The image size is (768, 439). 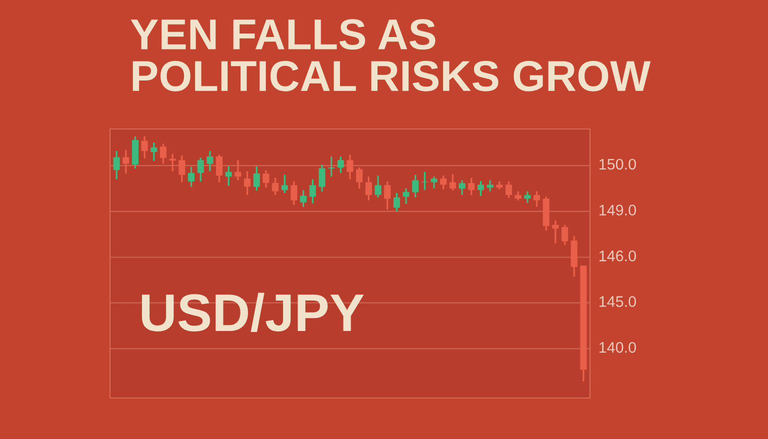 What do you see at coordinates (618, 347) in the screenshot?
I see `text: 140.0` at bounding box center [618, 347].